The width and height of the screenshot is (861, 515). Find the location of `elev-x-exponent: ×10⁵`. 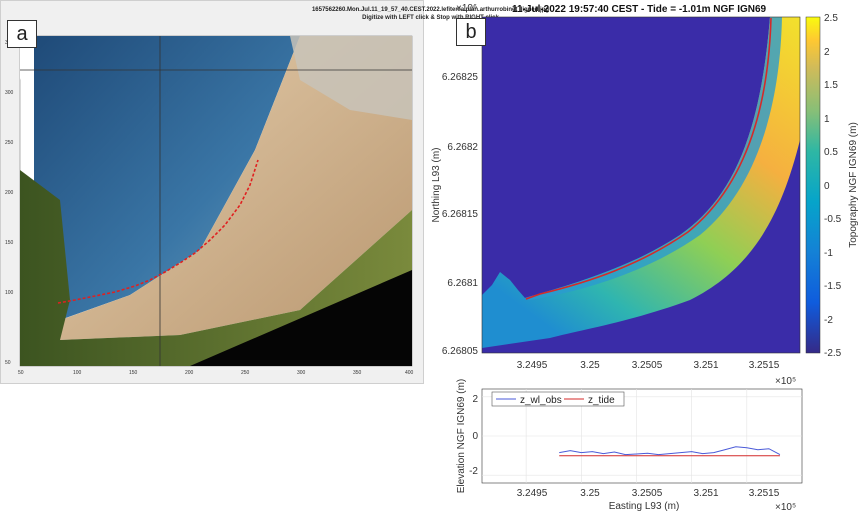

elev-x-exponent: ×10⁵ is located at coordinates (785, 507).